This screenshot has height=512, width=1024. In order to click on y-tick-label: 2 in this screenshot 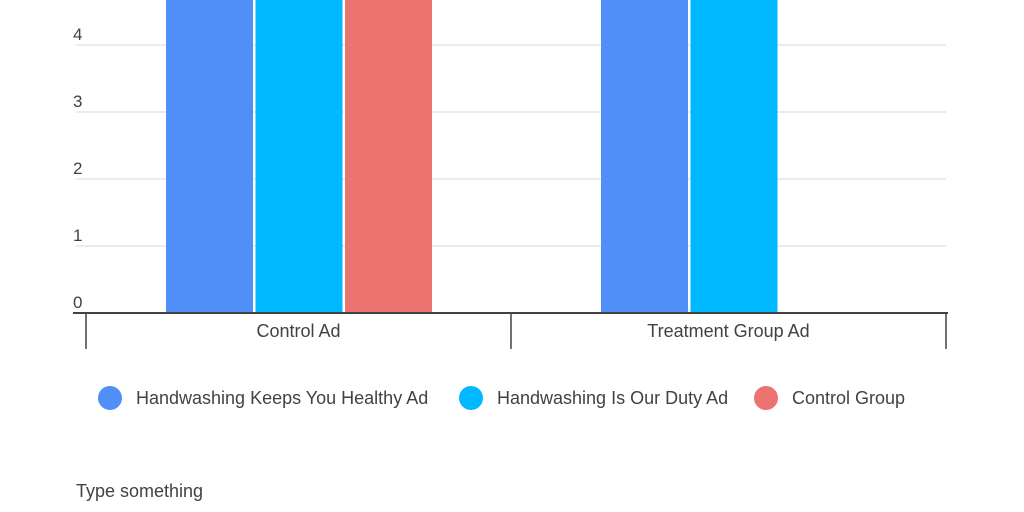, I will do `click(77, 168)`.